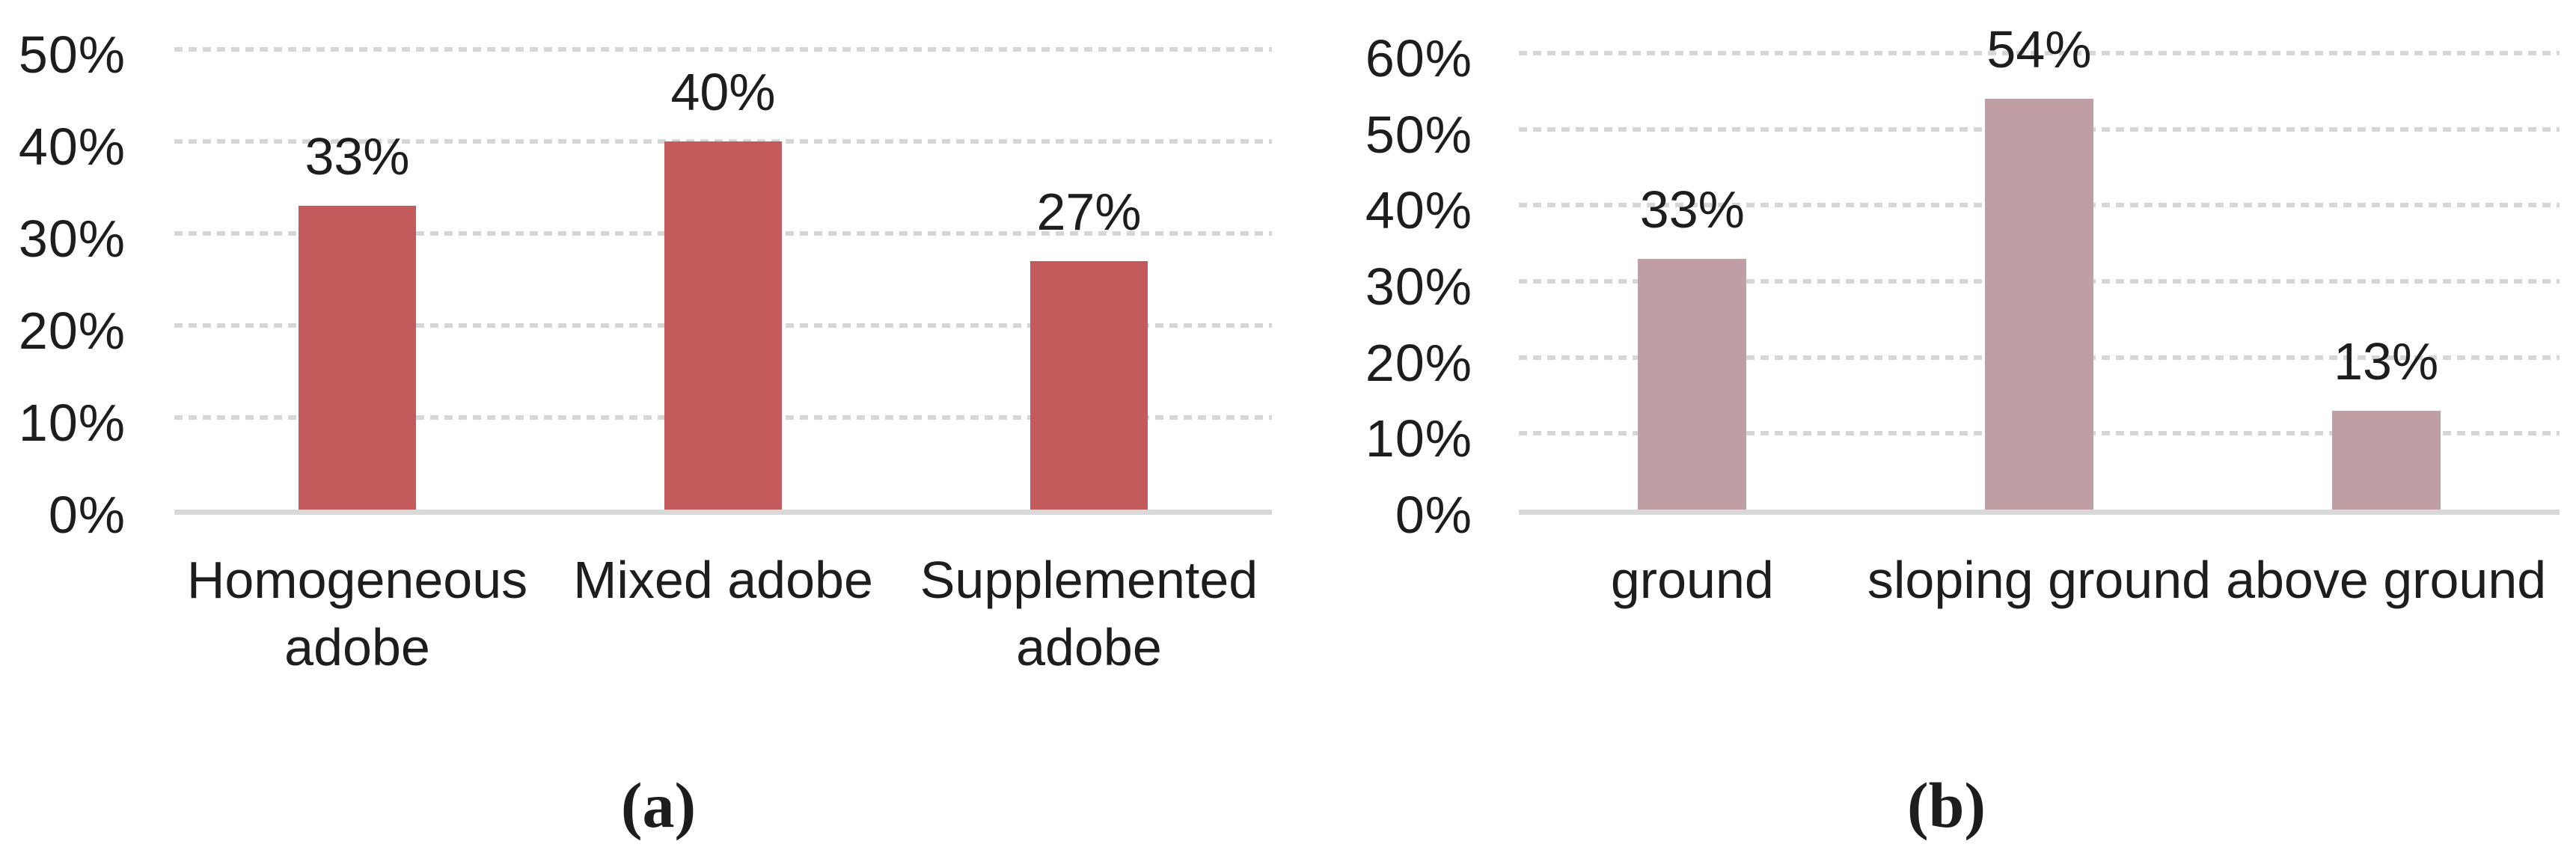  Describe the element at coordinates (357, 613) in the screenshot. I see `category-label: Homogeneous adobe` at that location.